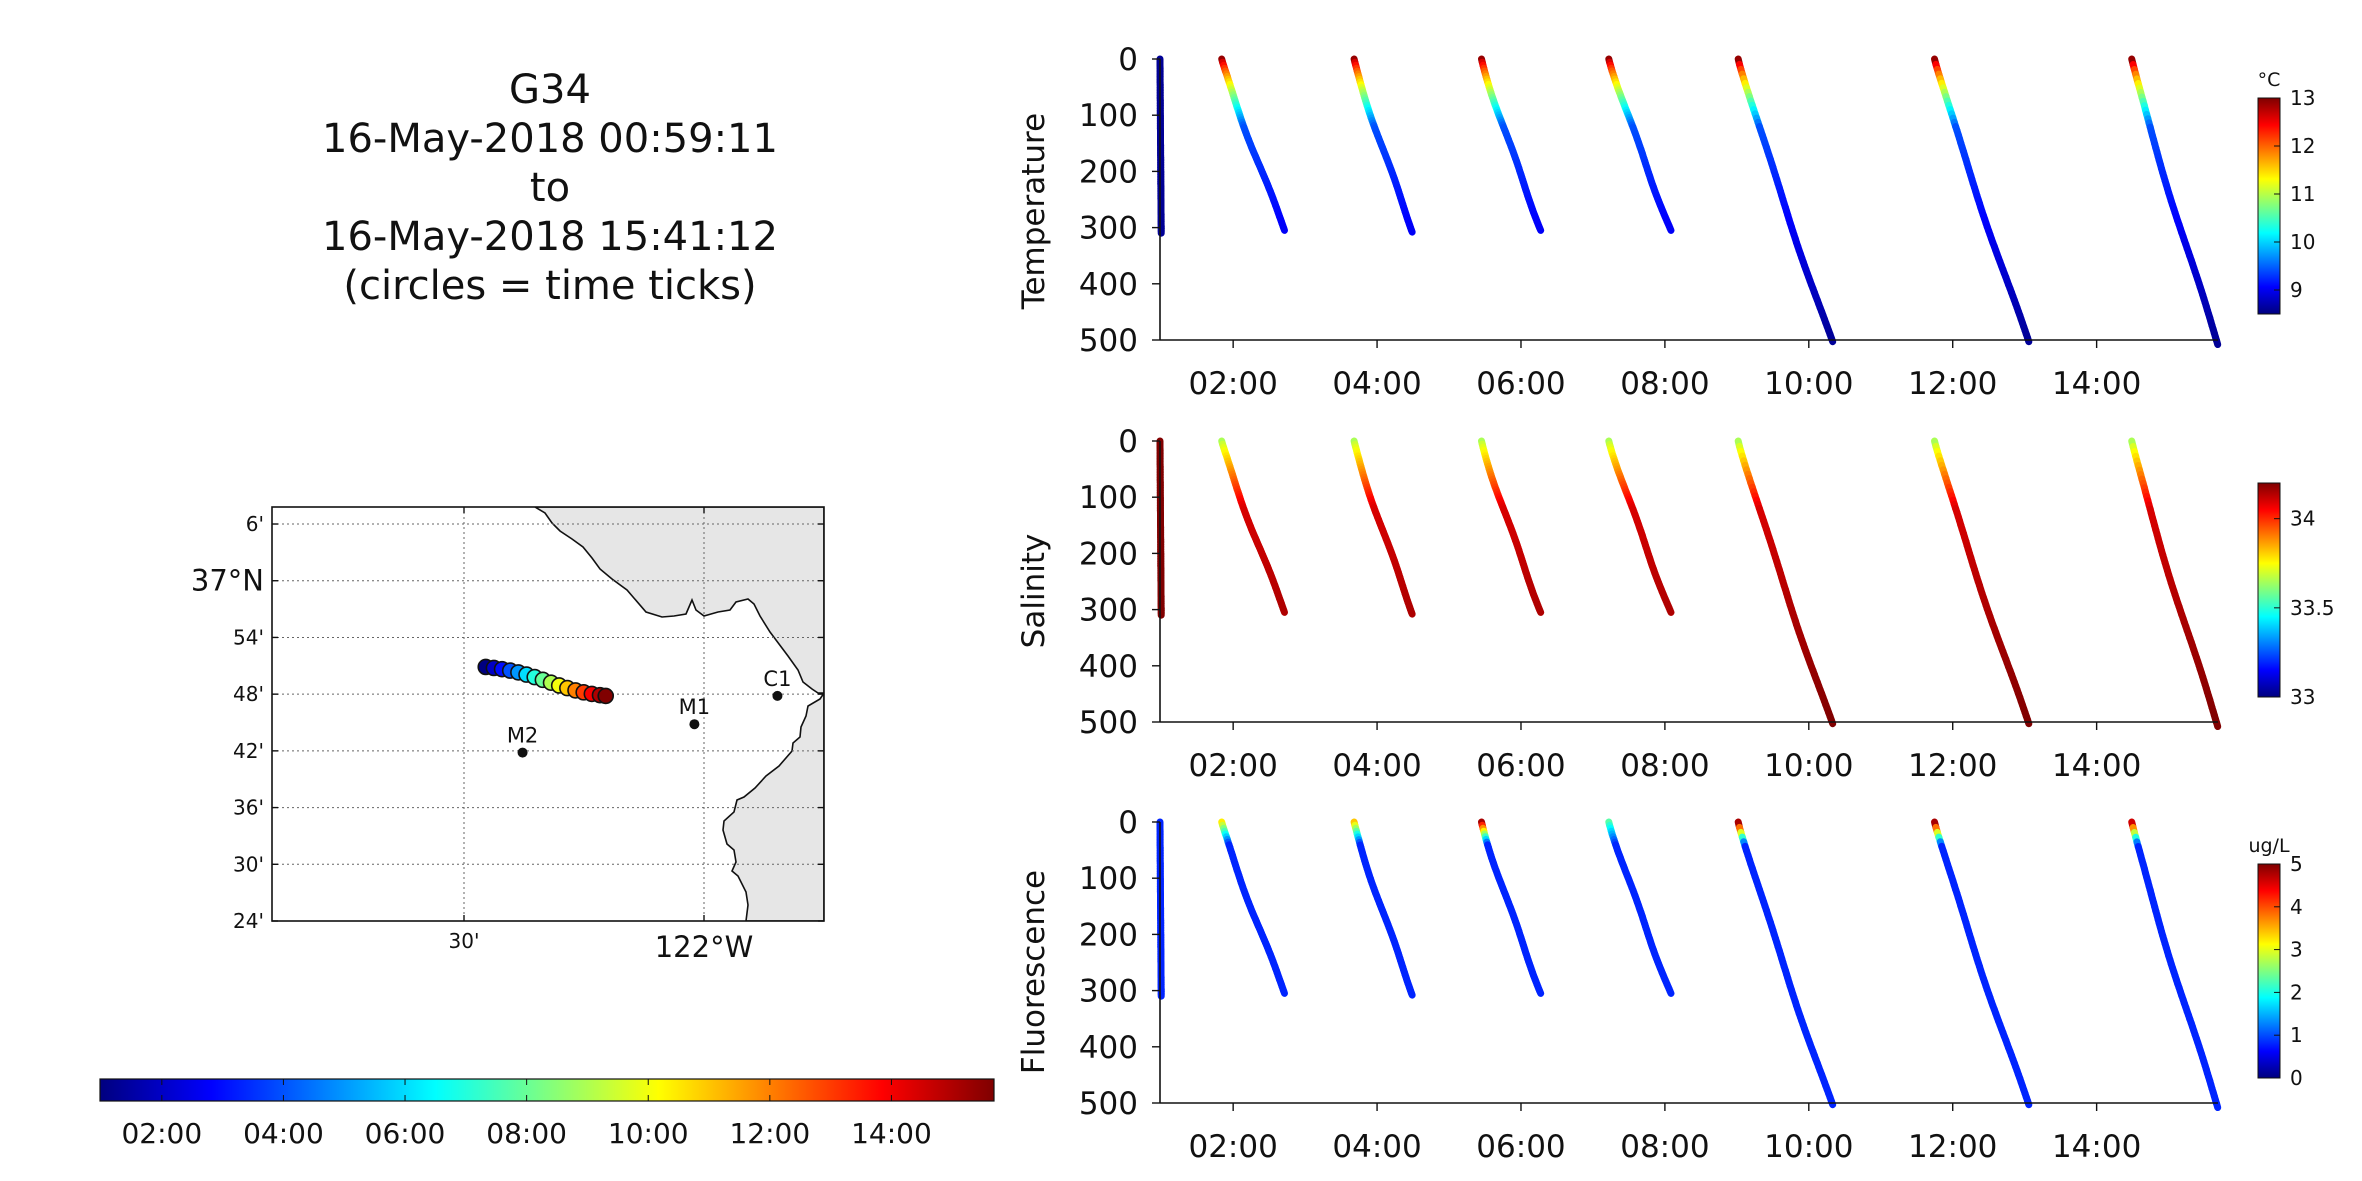 This screenshot has width=2362, height=1181. I want to click on salinity-colorbar-tick-label: 33, so click(2302, 697).